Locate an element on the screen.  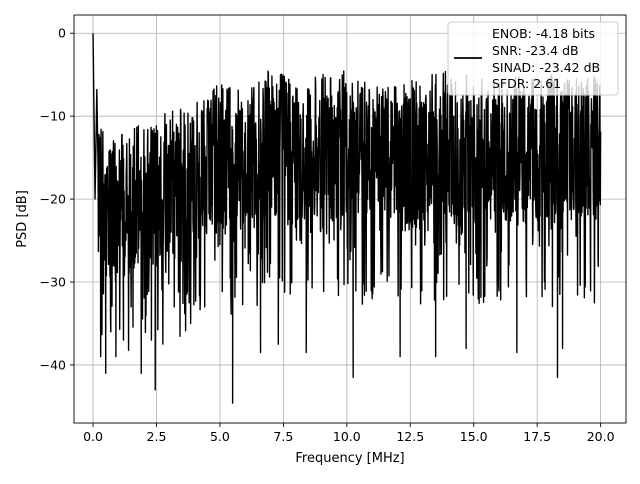
x-tick-label: 2.5 is located at coordinates (157, 436).